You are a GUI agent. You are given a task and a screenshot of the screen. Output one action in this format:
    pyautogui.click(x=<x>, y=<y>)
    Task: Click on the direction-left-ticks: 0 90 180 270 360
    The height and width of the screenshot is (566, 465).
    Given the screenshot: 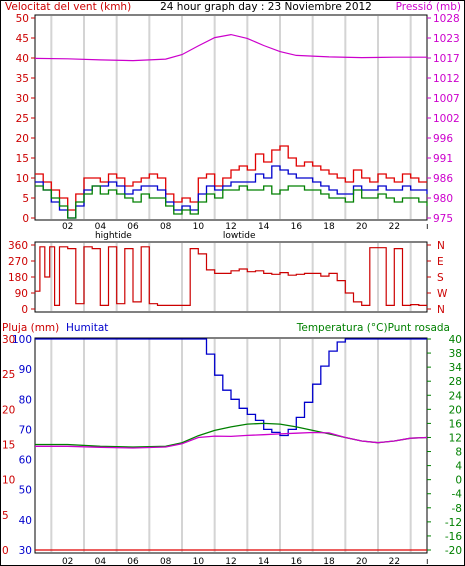 What is the action you would take?
    pyautogui.click(x=21, y=278)
    